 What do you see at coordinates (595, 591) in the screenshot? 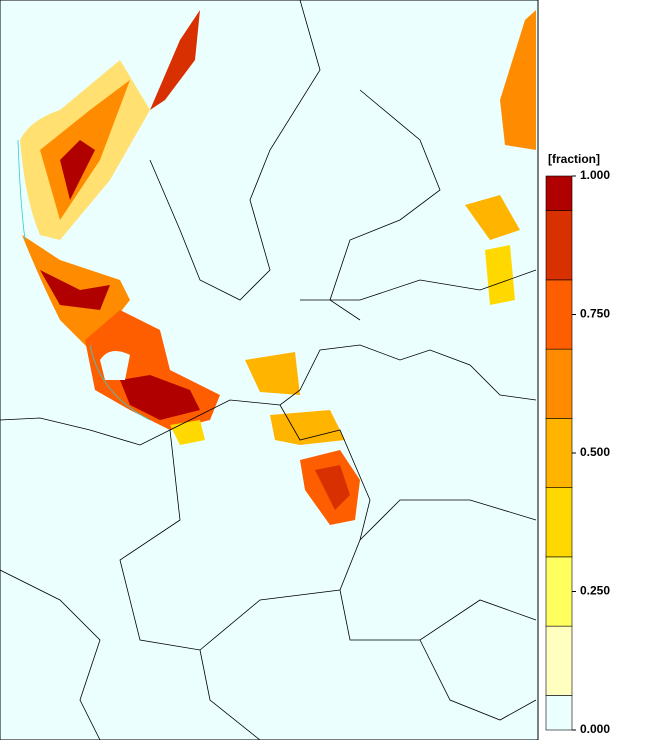
I see `colorbar-tick-label: 0.250` at bounding box center [595, 591].